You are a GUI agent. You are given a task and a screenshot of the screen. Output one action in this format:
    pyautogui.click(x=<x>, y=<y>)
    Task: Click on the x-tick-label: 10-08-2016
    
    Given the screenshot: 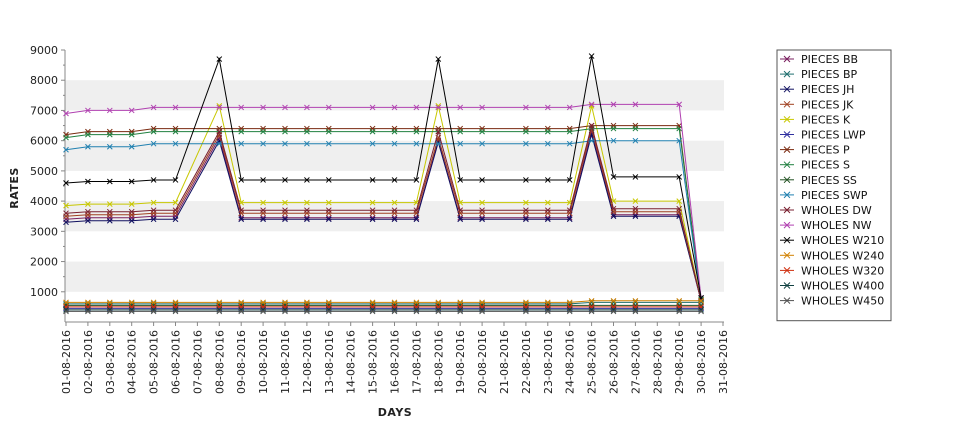 What is the action you would take?
    pyautogui.click(x=263, y=362)
    